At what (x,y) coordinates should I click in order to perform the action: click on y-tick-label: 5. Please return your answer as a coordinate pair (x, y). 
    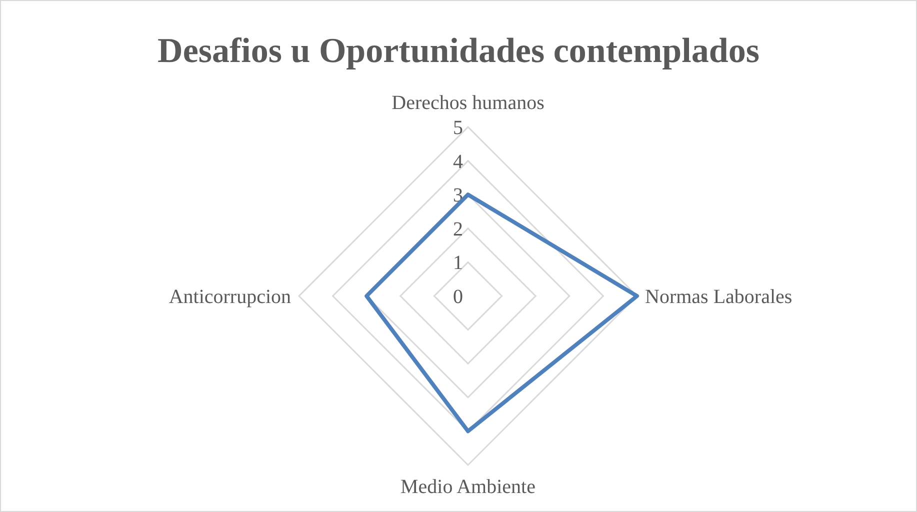
    Looking at the image, I should click on (458, 128).